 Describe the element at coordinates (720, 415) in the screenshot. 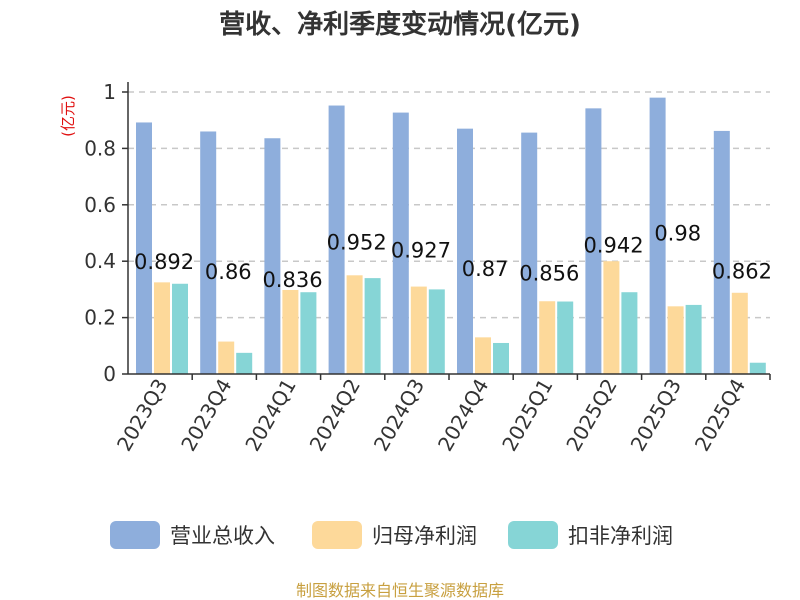

I see `x-tick-label: 2025Q4` at that location.